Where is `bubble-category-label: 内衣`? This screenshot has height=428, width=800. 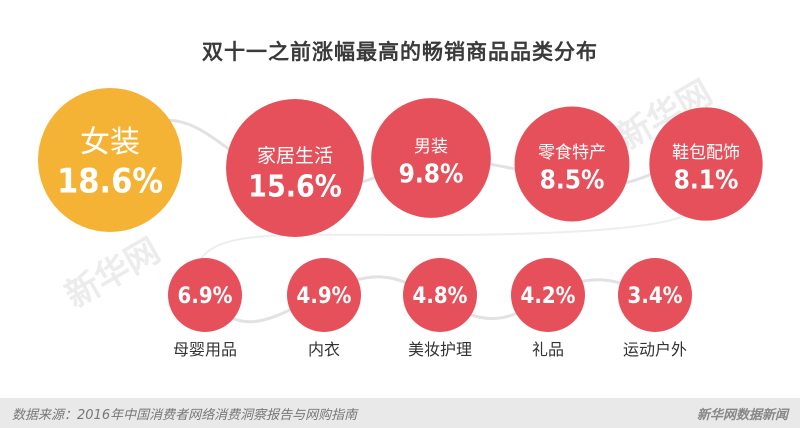
bubble-category-label: 内衣 is located at coordinates (324, 349).